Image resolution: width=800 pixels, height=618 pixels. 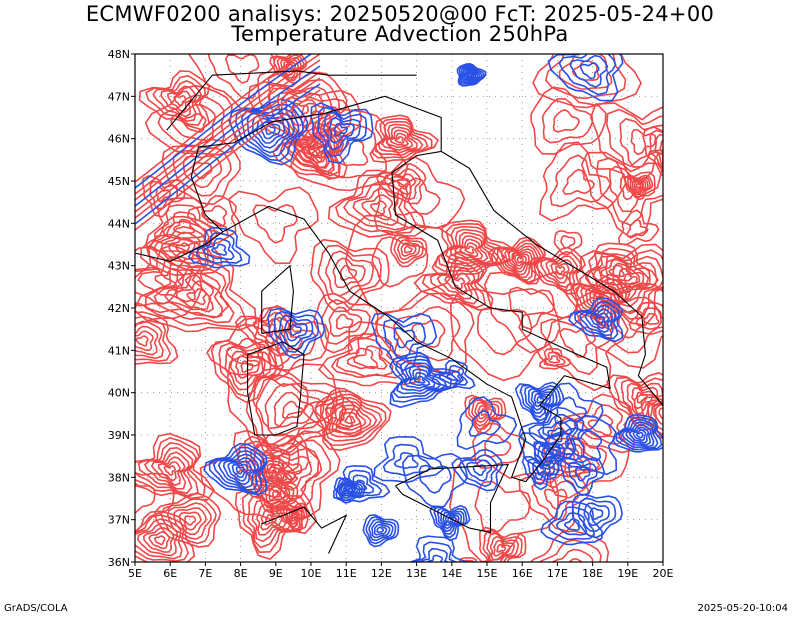 I want to click on lat-tick-label: 37N, so click(x=119, y=520).